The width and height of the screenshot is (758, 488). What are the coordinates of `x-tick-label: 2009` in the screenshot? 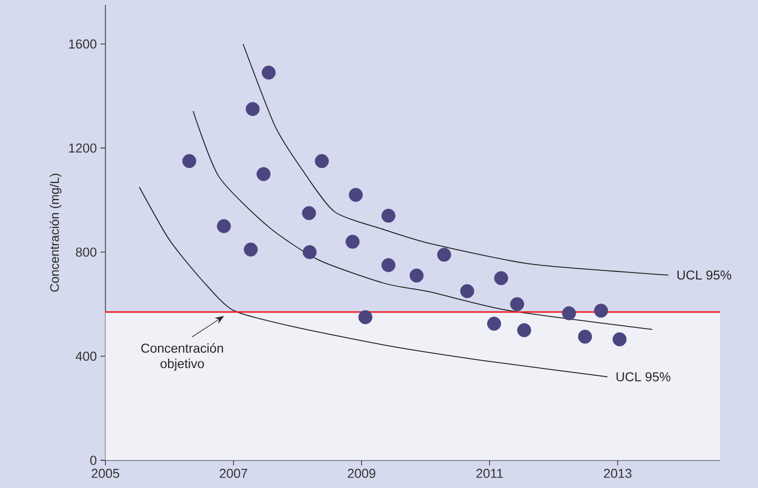 It's located at (362, 473).